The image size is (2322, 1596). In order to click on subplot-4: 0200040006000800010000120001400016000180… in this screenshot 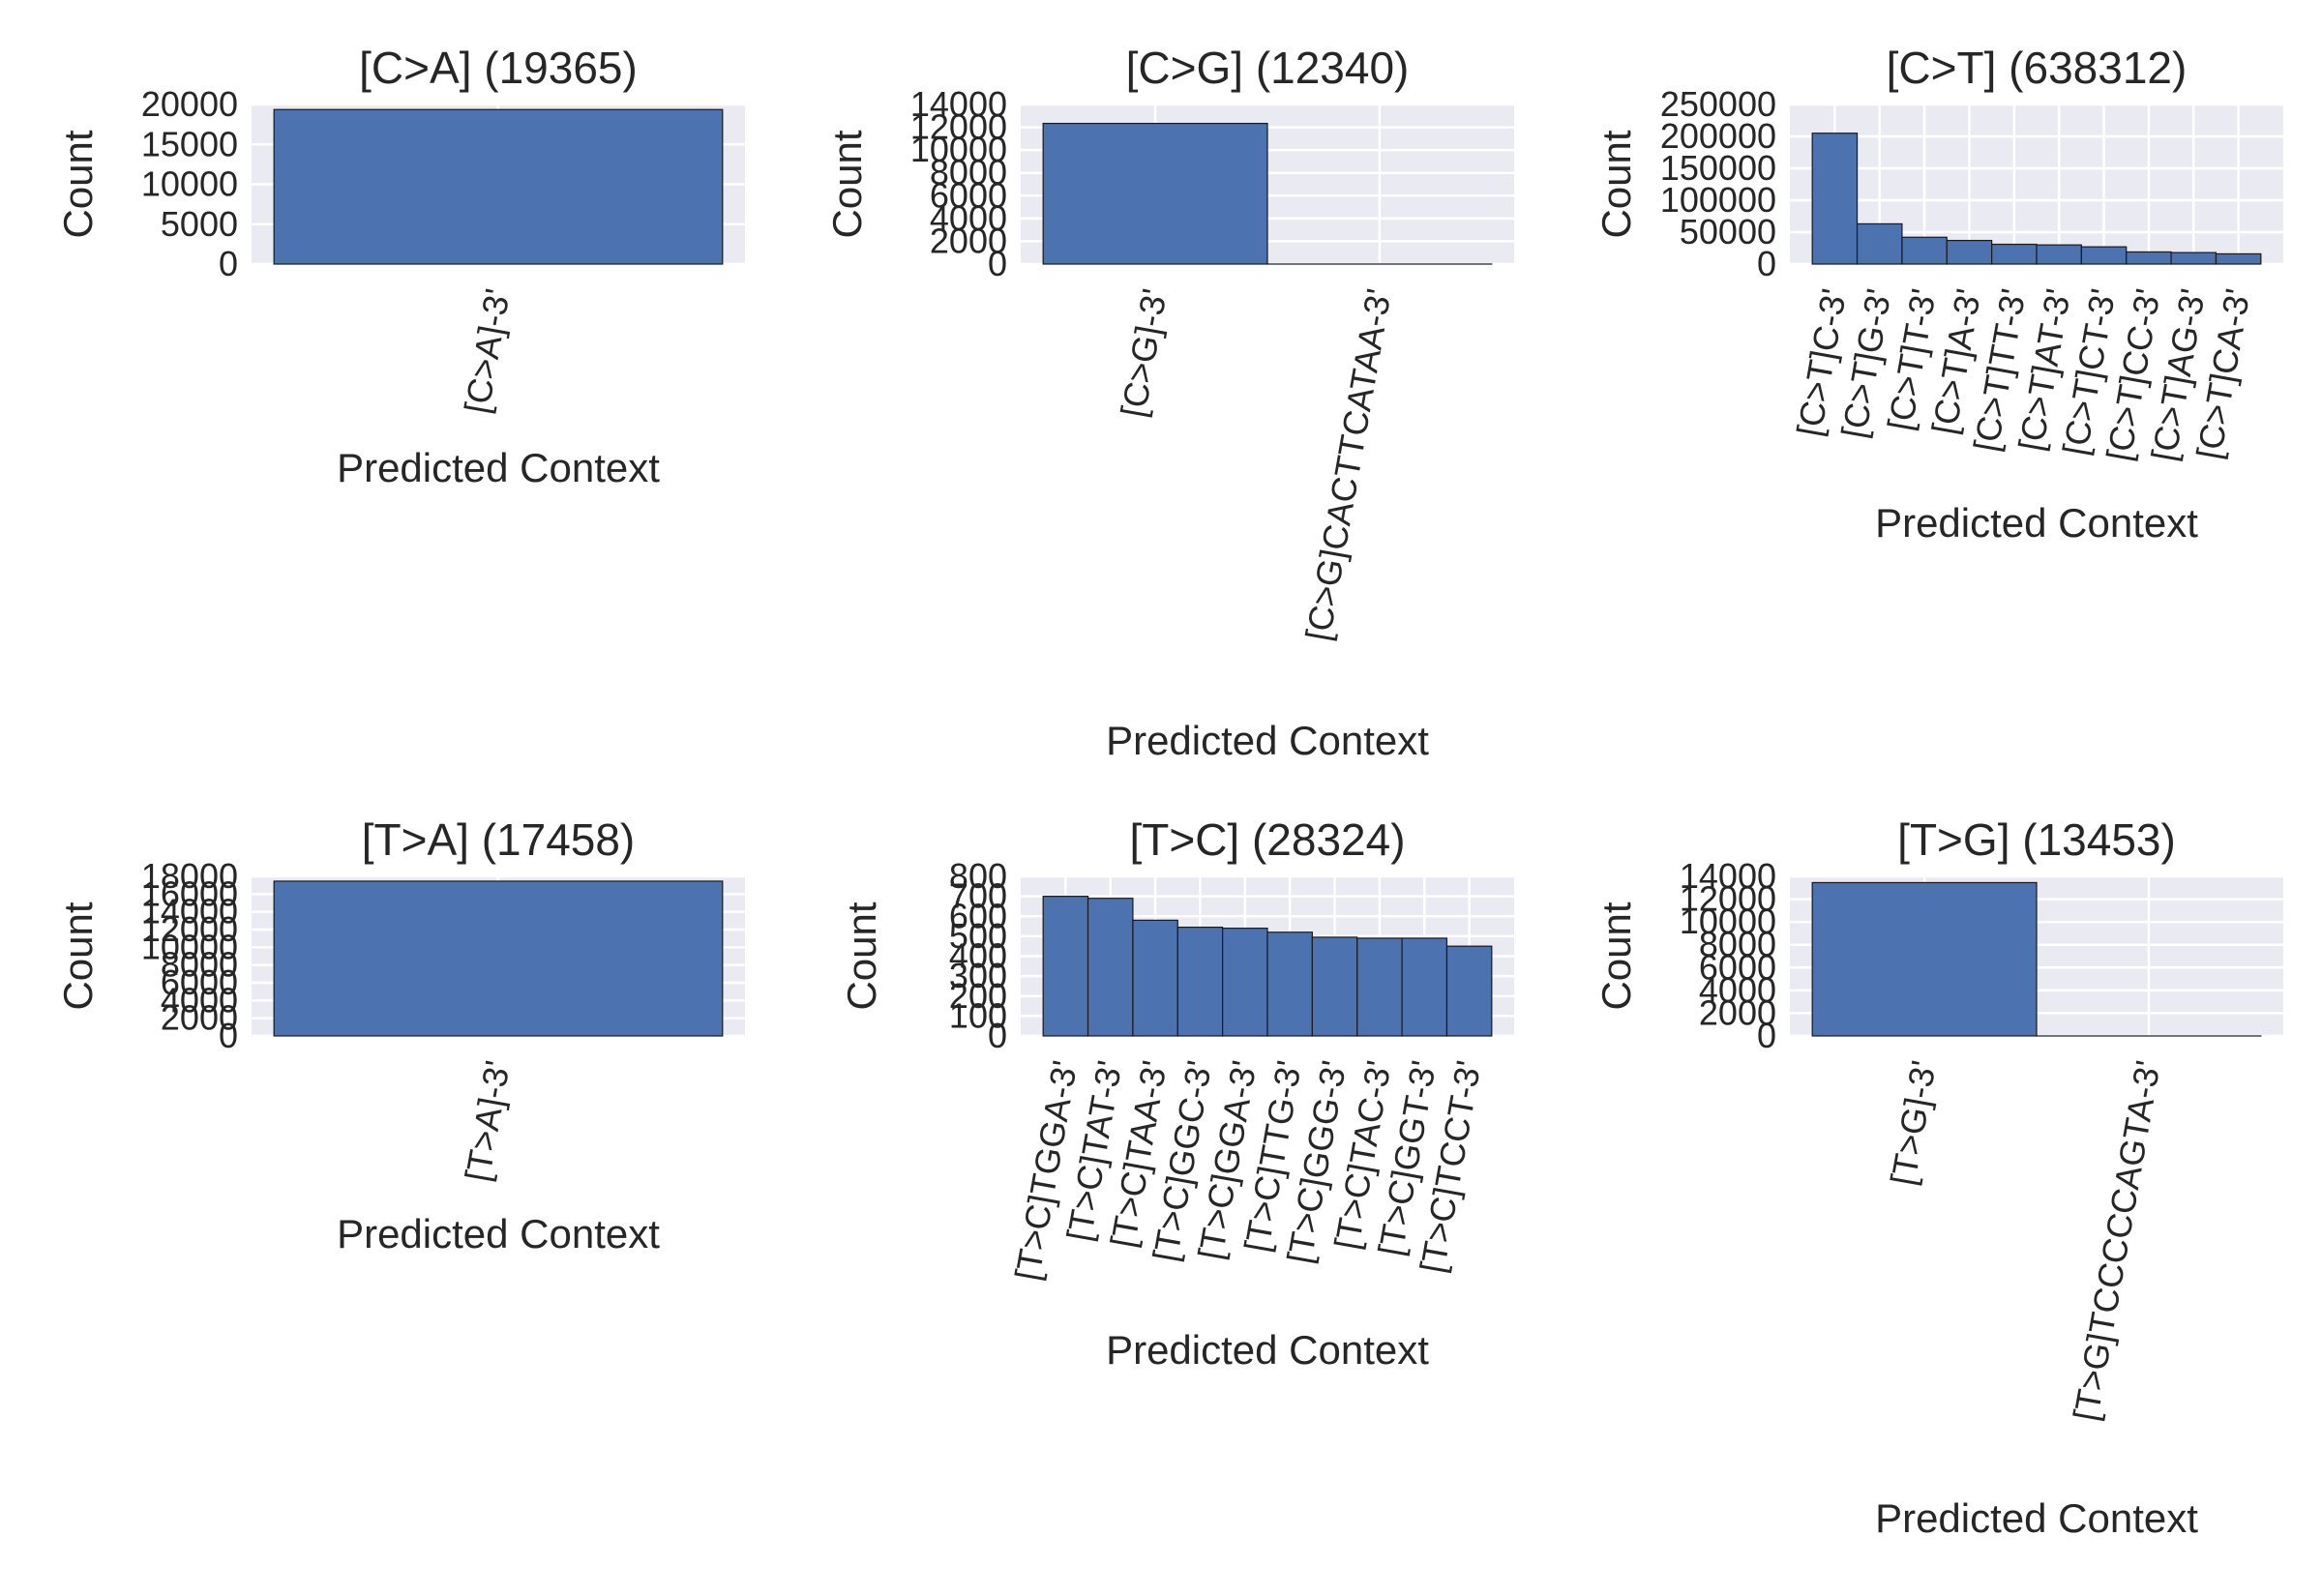, I will do `click(400, 1035)`.